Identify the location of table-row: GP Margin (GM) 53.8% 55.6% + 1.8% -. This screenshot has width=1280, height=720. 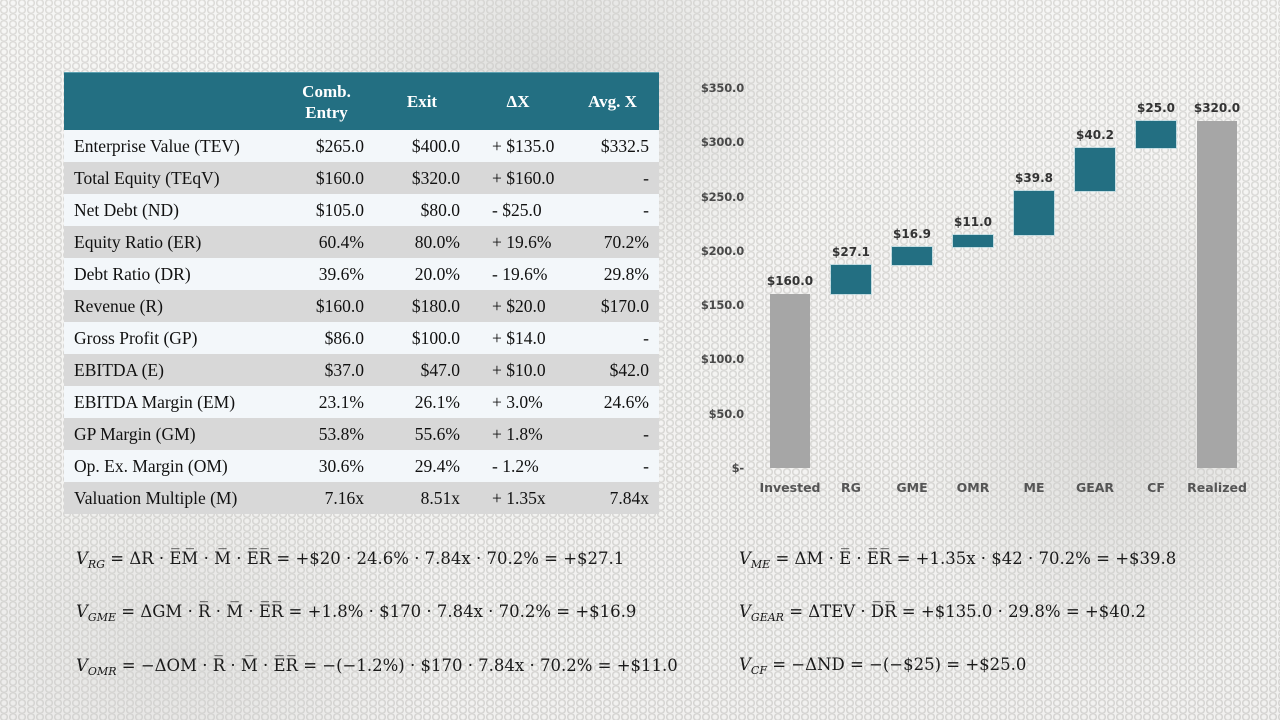
(361, 434).